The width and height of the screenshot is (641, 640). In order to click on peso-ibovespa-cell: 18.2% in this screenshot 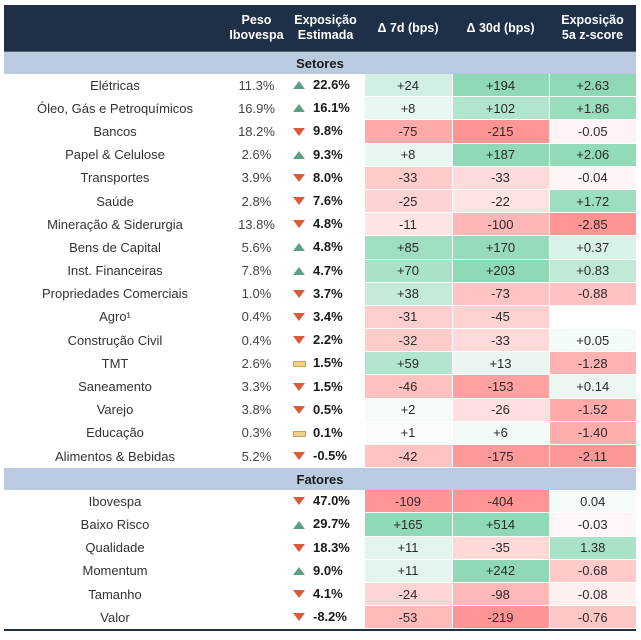, I will do `click(256, 131)`.